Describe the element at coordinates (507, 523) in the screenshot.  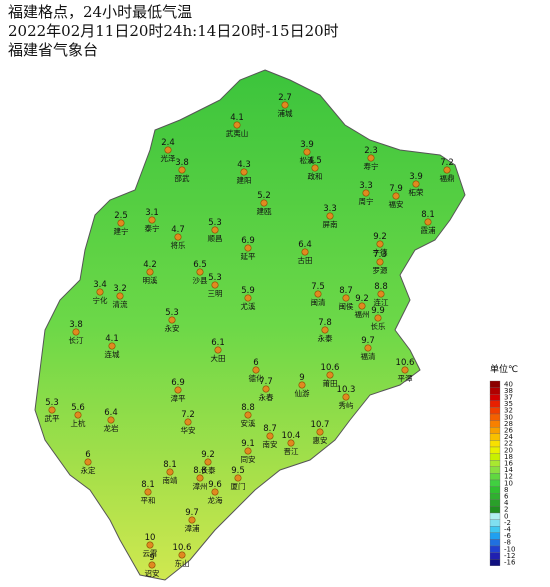
I see `legend-label: -2` at that location.